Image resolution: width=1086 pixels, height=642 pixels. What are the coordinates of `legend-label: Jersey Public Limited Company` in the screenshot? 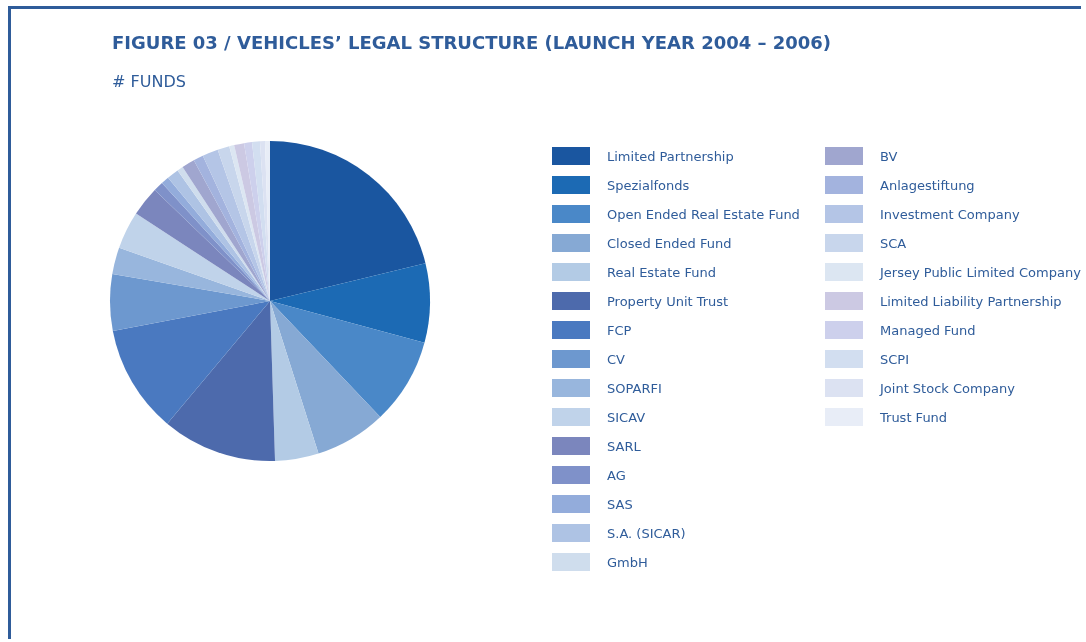 It's located at (980, 272).